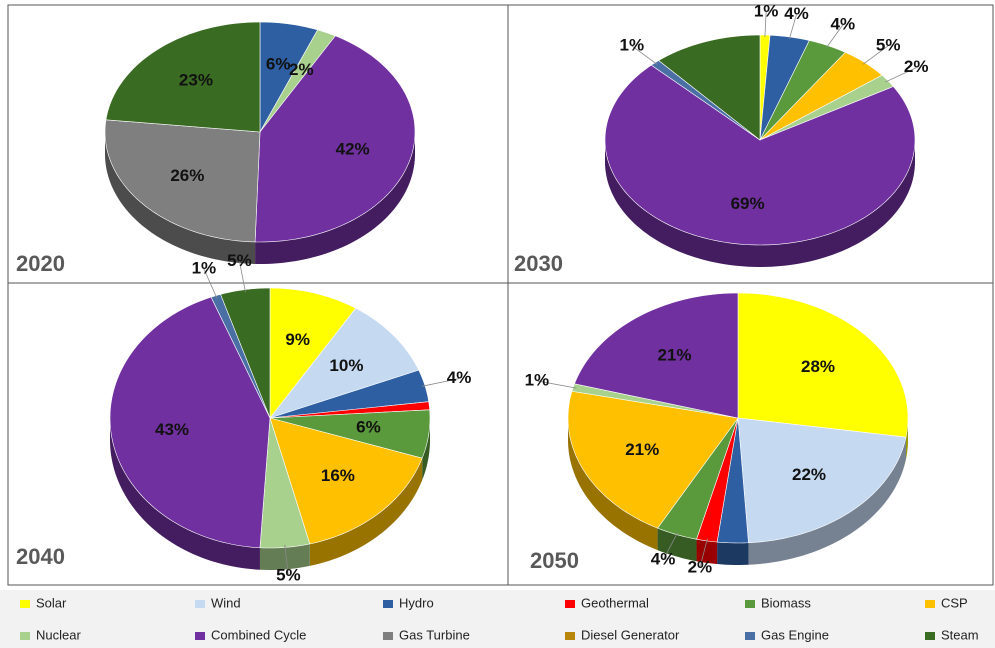  Describe the element at coordinates (615, 602) in the screenshot. I see `legend-label: Geothermal` at that location.